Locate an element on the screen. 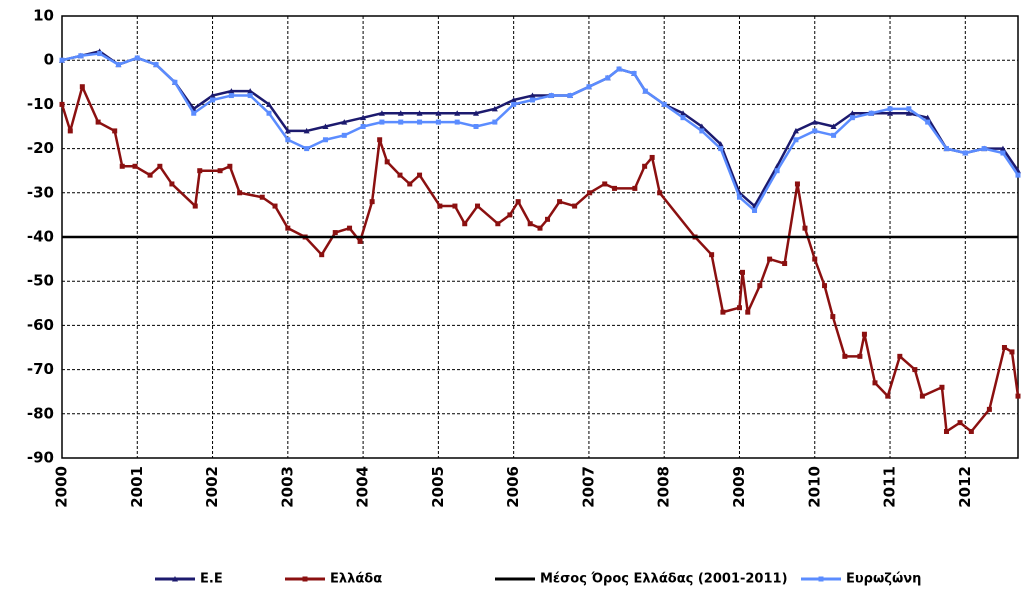 The width and height of the screenshot is (1021, 594). x-tick-label: 2002 is located at coordinates (212, 487).